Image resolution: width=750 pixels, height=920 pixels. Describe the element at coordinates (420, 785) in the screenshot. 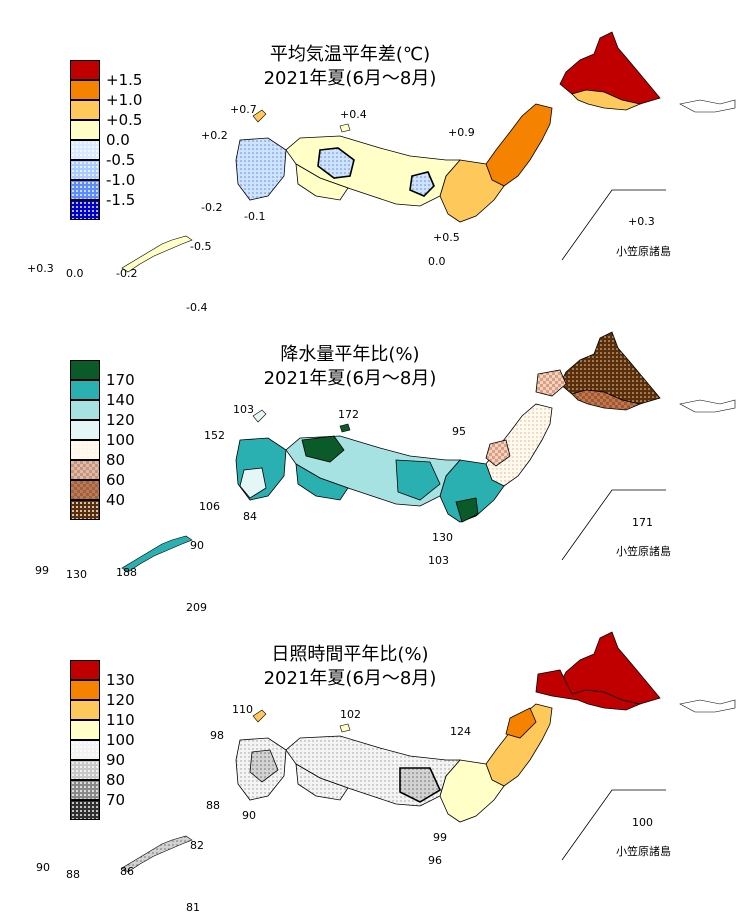

I see `chubu-low` at that location.